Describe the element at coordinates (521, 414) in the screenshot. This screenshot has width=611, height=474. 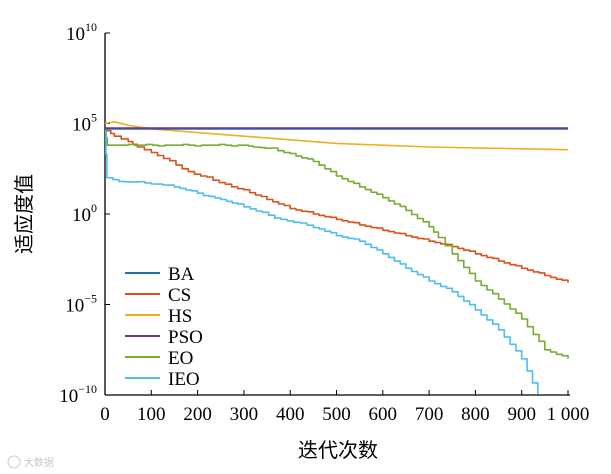
I see `x-tick-label: 900` at that location.